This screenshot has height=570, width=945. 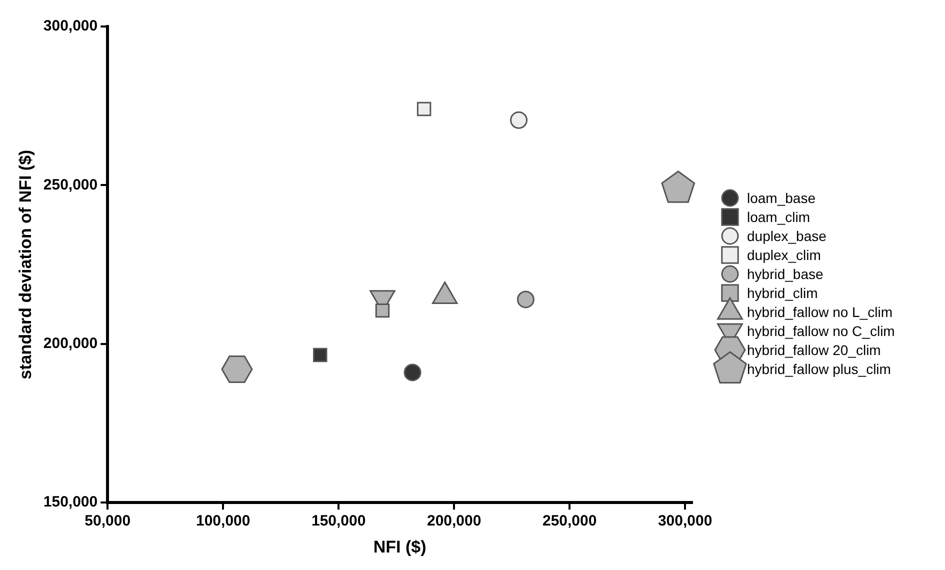 I want to click on x-axis-title: NFI ($), so click(x=399, y=546).